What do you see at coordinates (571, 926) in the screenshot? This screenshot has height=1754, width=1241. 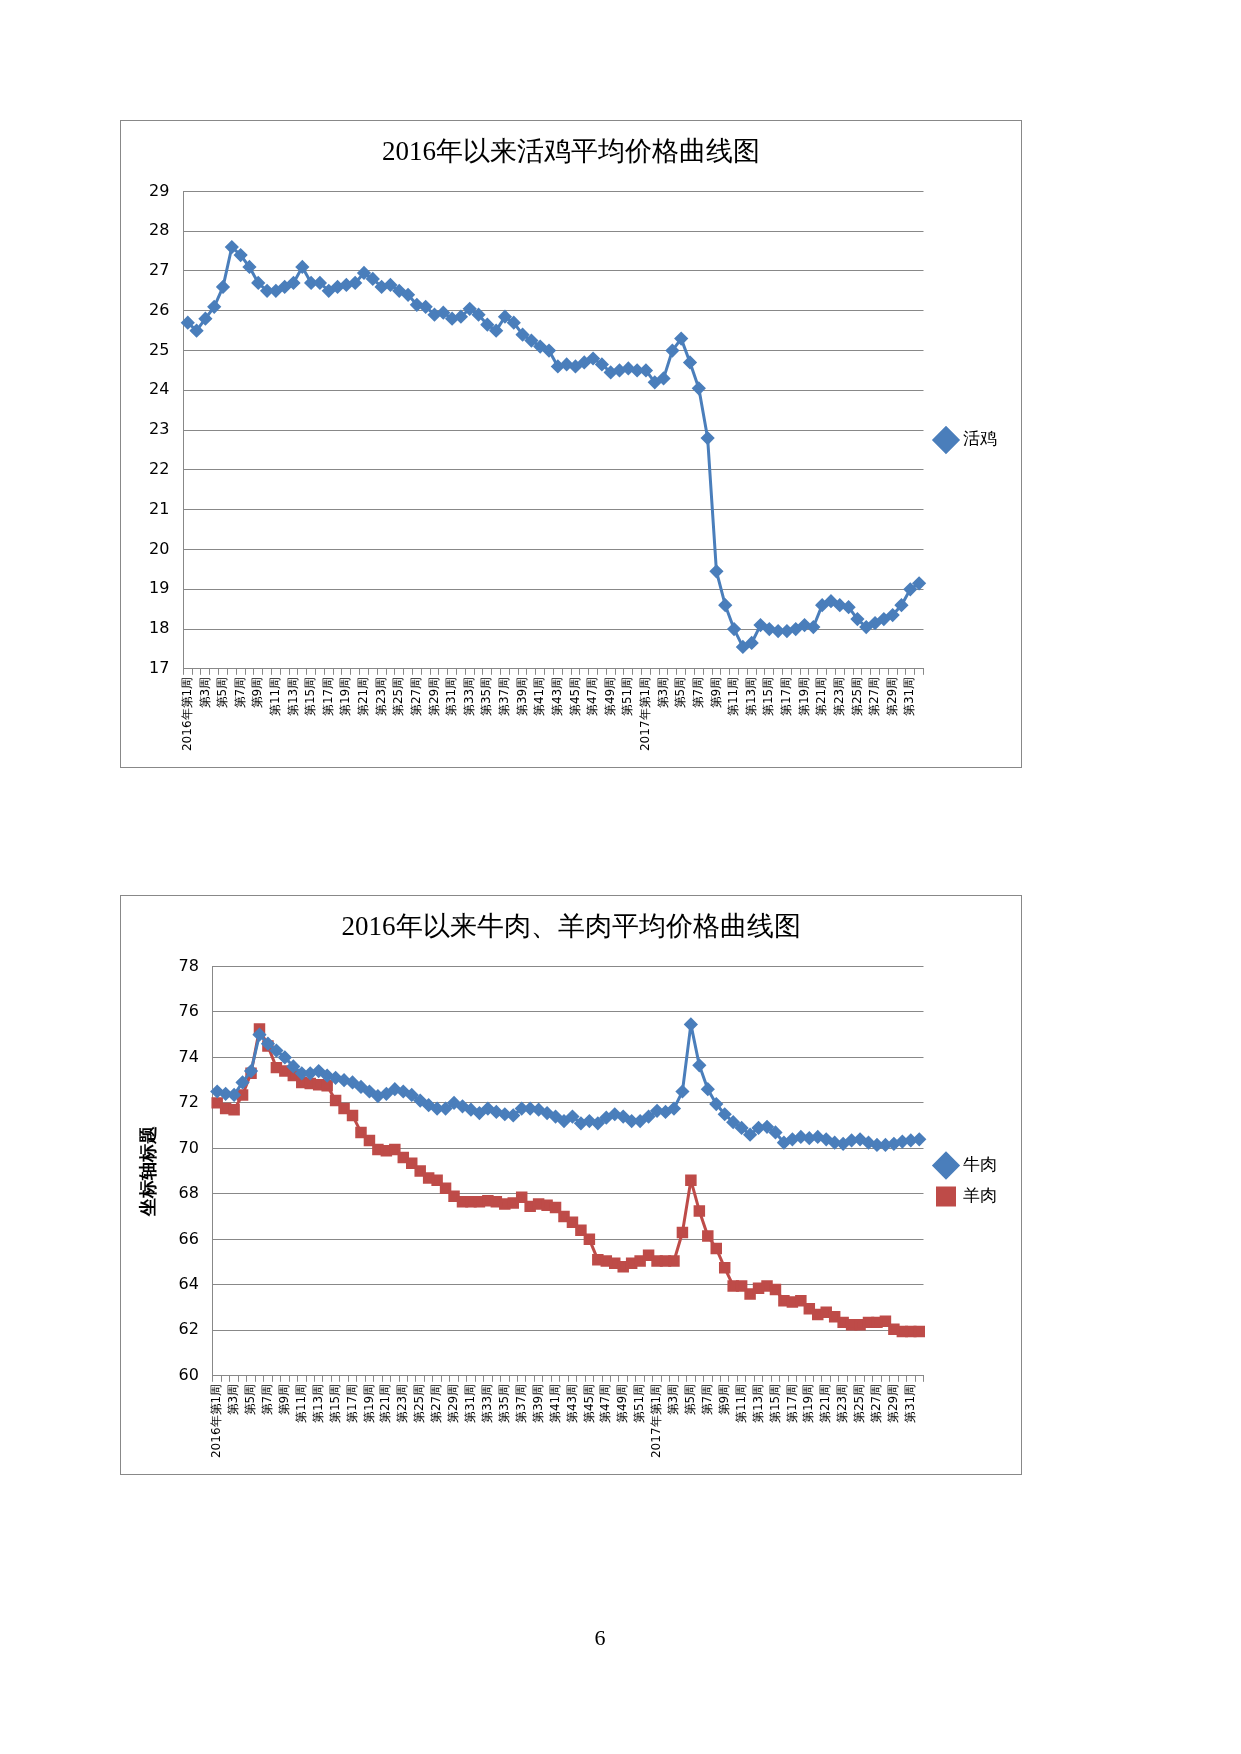 I see `chart-title: 2016年以来牛肉、羊肉平均价格曲线图` at bounding box center [571, 926].